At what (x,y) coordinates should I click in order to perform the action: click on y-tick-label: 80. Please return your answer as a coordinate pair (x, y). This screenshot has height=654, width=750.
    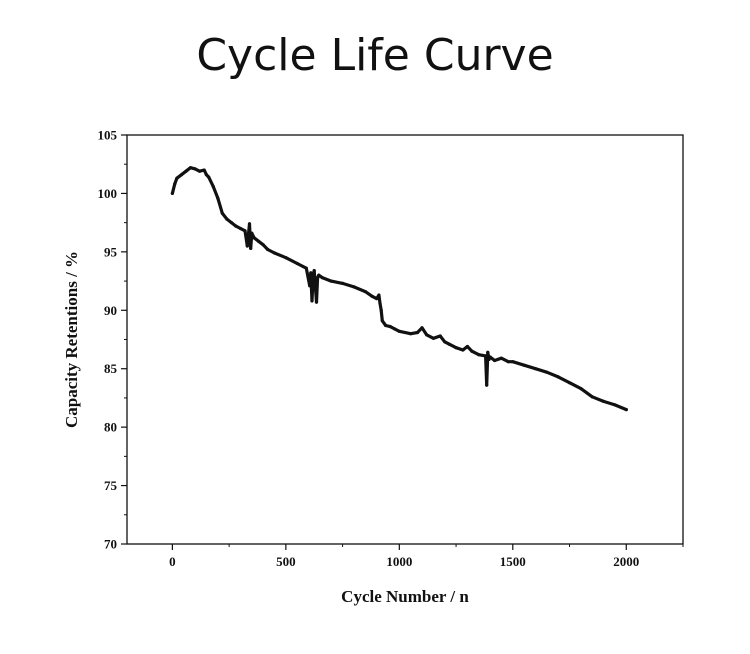
    Looking at the image, I should click on (110, 427).